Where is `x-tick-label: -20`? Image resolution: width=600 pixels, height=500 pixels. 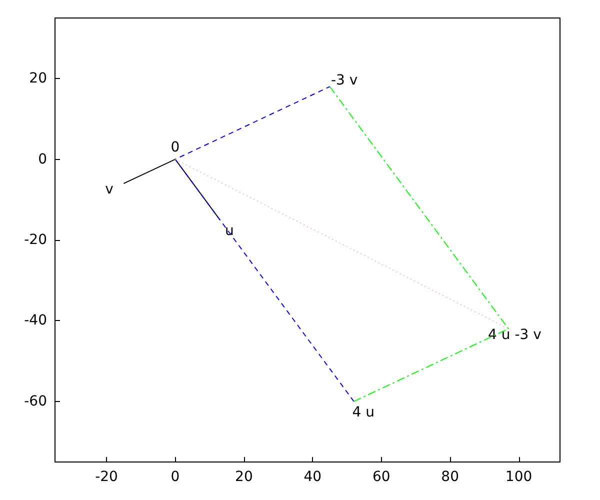 x-tick-label: -20 is located at coordinates (106, 477).